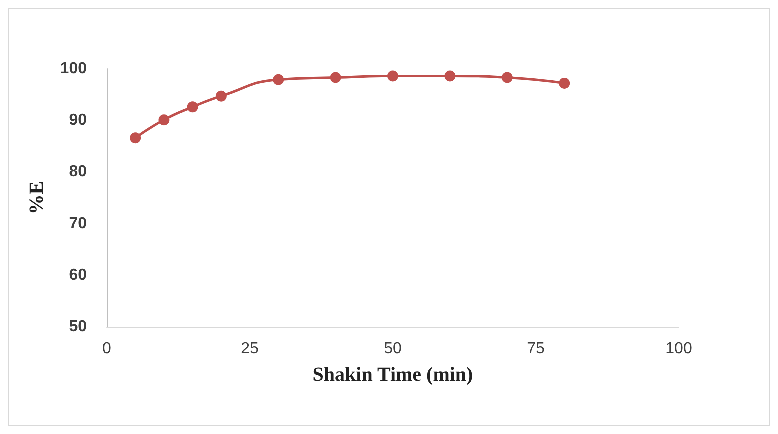 Image resolution: width=778 pixels, height=434 pixels. I want to click on x-tick-label: 0, so click(107, 349).